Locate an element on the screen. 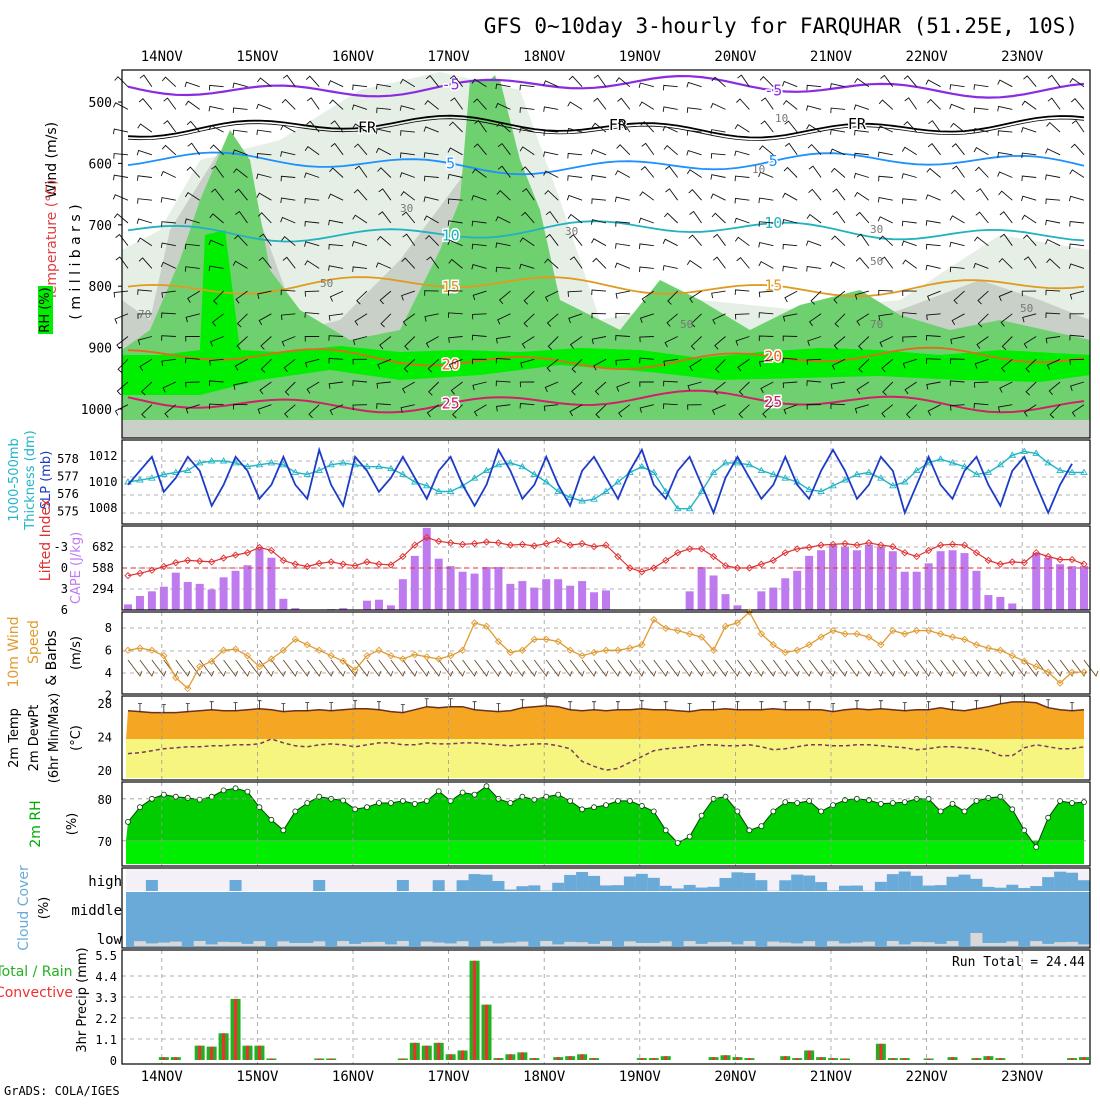  precip-tick-label: 5.5 is located at coordinates (106, 956).